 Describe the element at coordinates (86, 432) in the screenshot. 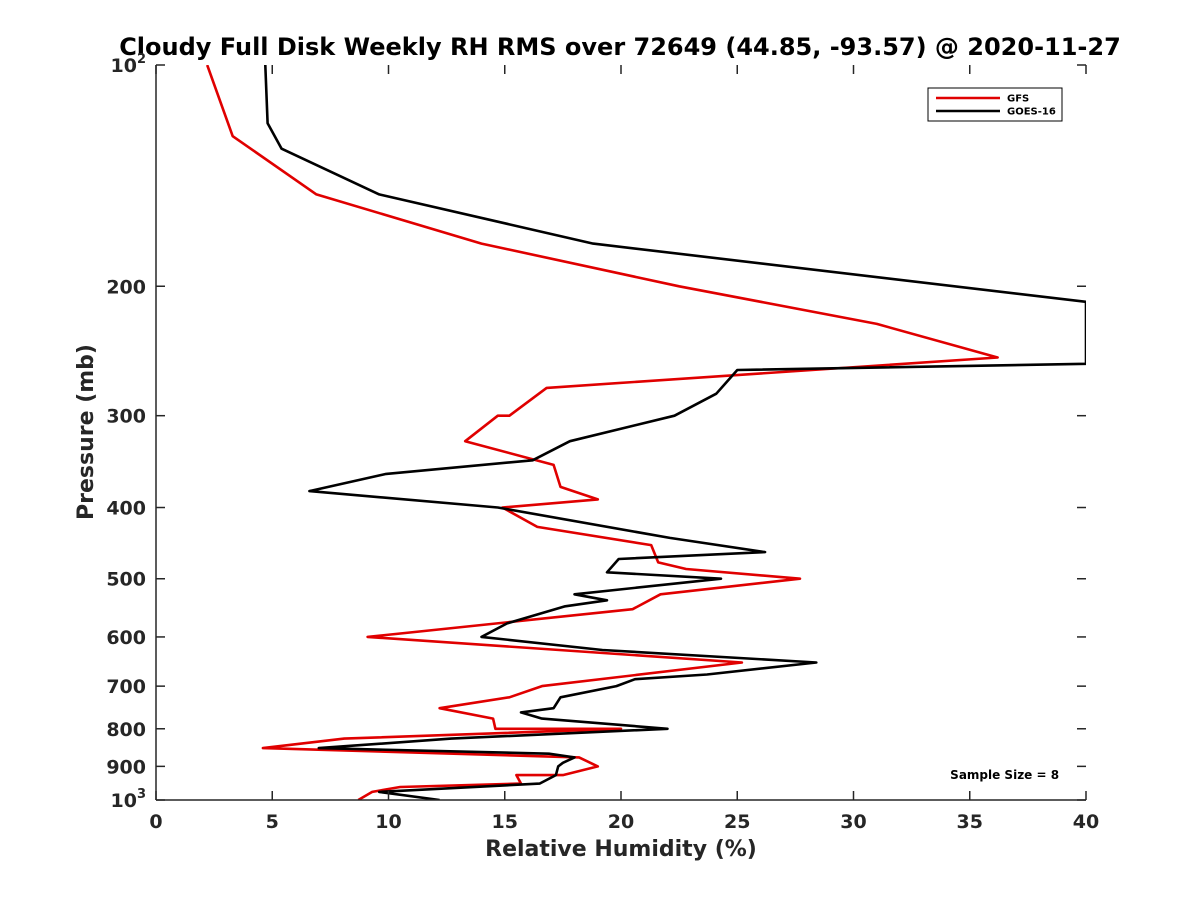

I see `y-axis-label: Pressure (mb)` at that location.